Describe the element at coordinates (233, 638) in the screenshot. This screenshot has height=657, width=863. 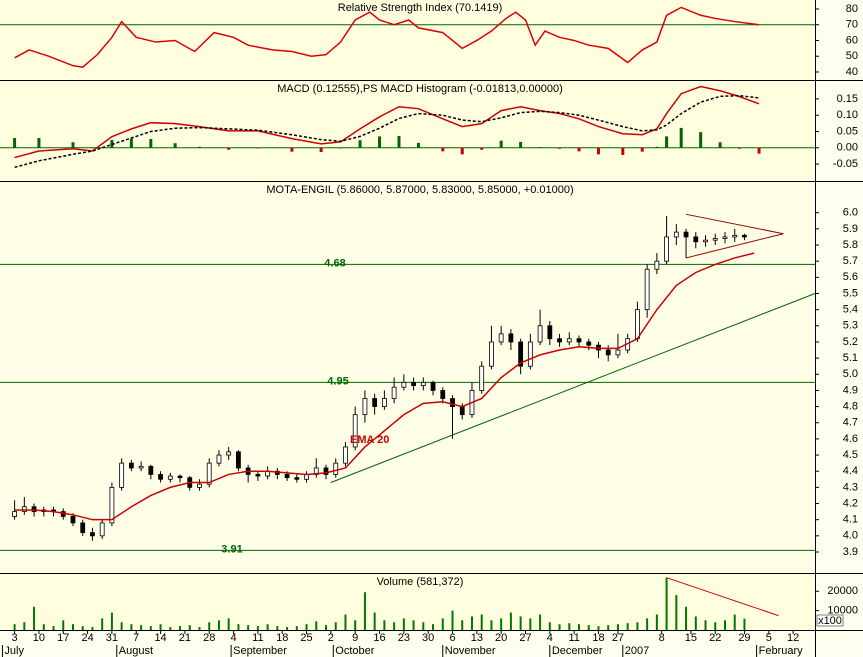
I see `x-tick-label: 4` at that location.